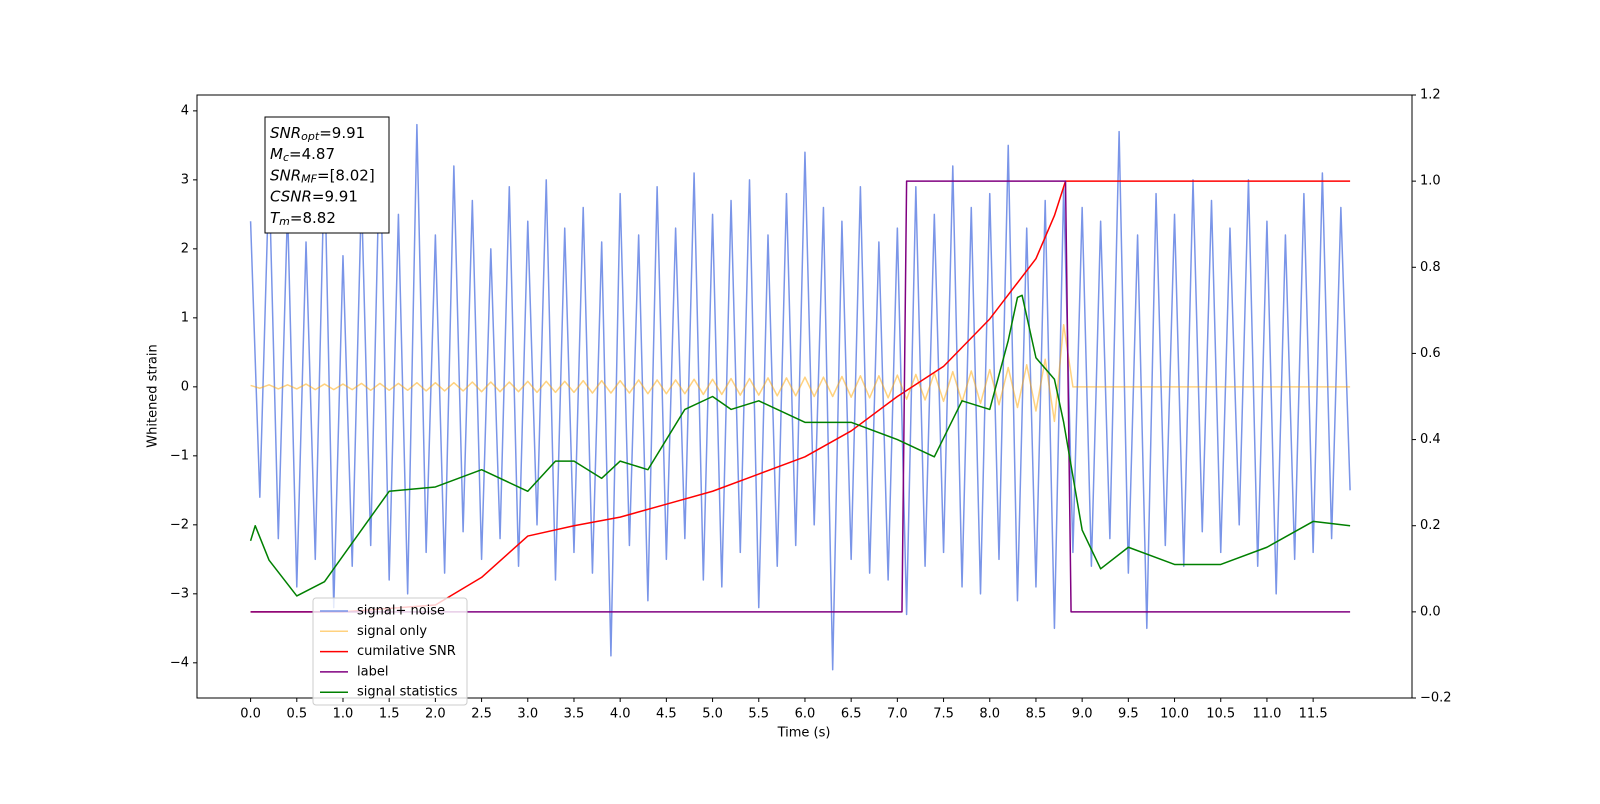  I want to click on x-tick-label: 1.0, so click(343, 714).